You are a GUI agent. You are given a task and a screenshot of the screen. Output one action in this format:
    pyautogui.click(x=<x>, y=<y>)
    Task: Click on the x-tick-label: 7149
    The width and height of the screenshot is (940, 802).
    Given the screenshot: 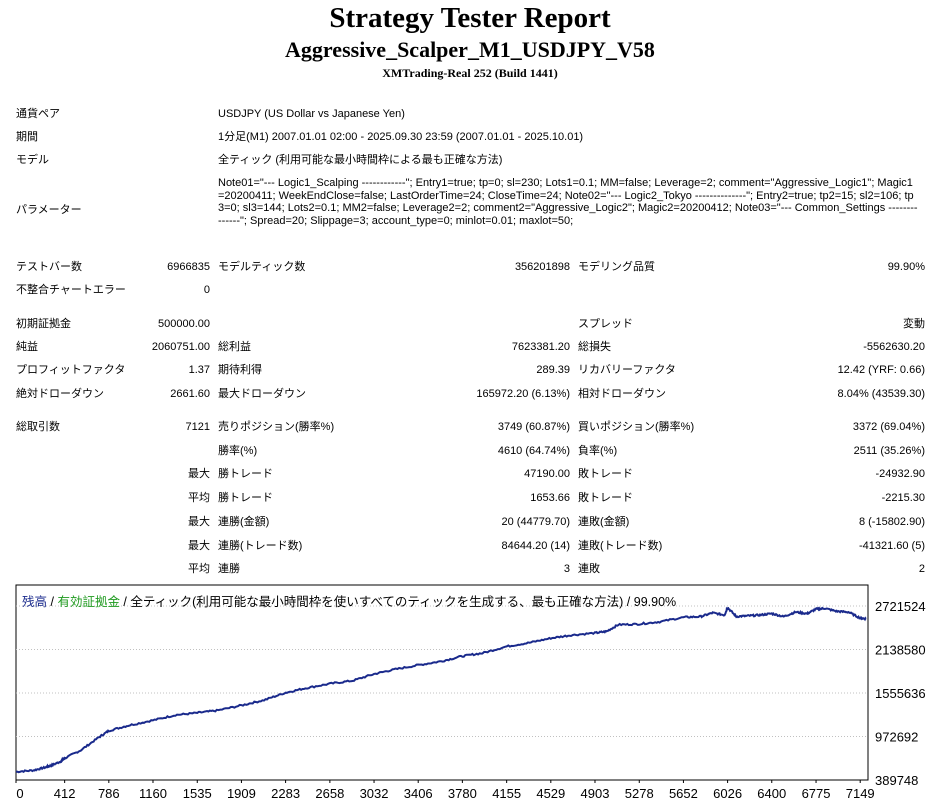 What is the action you would take?
    pyautogui.click(x=860, y=793)
    